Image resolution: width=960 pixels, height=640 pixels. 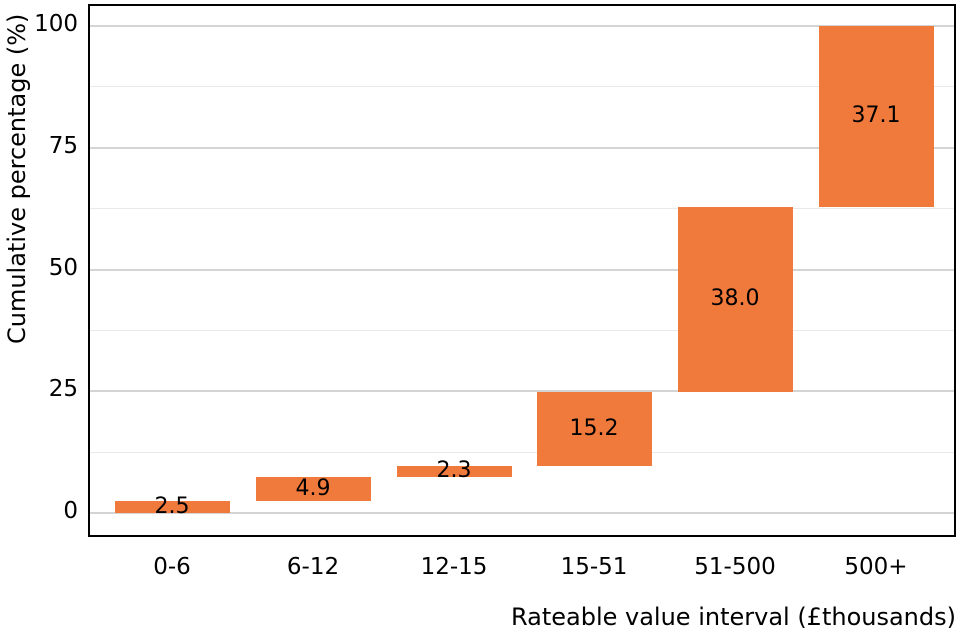 I want to click on bar-6-12: 4.9, so click(x=313, y=488).